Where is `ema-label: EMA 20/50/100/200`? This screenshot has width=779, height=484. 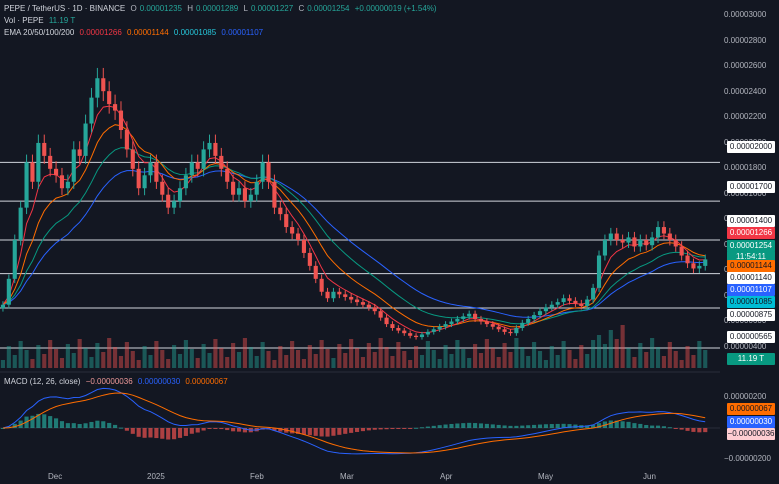 ema-label: EMA 20/50/100/200 is located at coordinates (39, 32).